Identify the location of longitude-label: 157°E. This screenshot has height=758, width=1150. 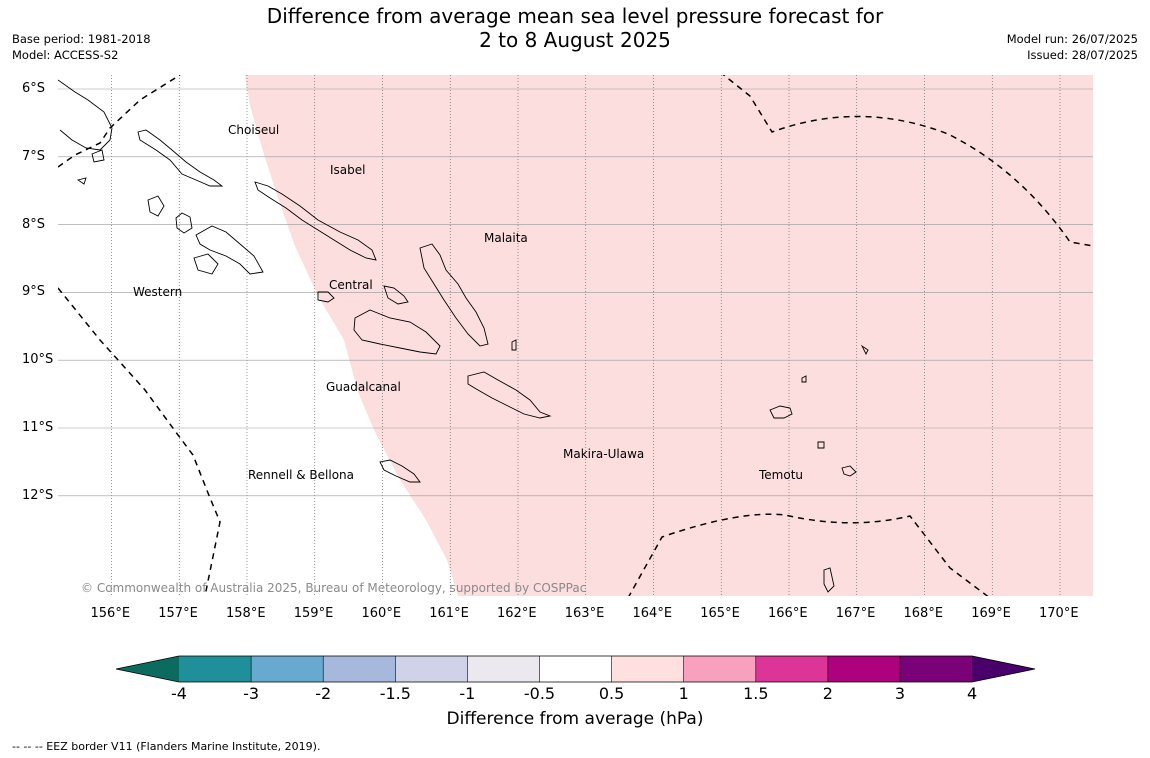
(178, 613).